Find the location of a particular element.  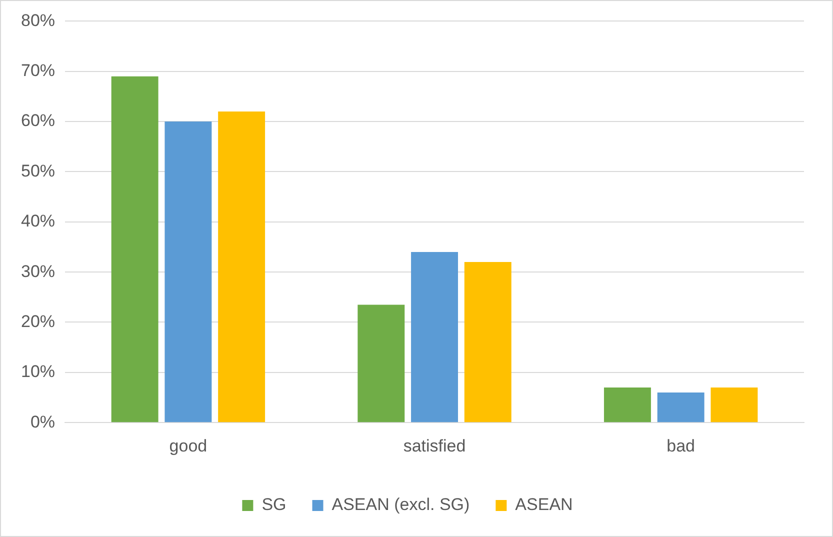

x-tick-label: bad is located at coordinates (681, 446).